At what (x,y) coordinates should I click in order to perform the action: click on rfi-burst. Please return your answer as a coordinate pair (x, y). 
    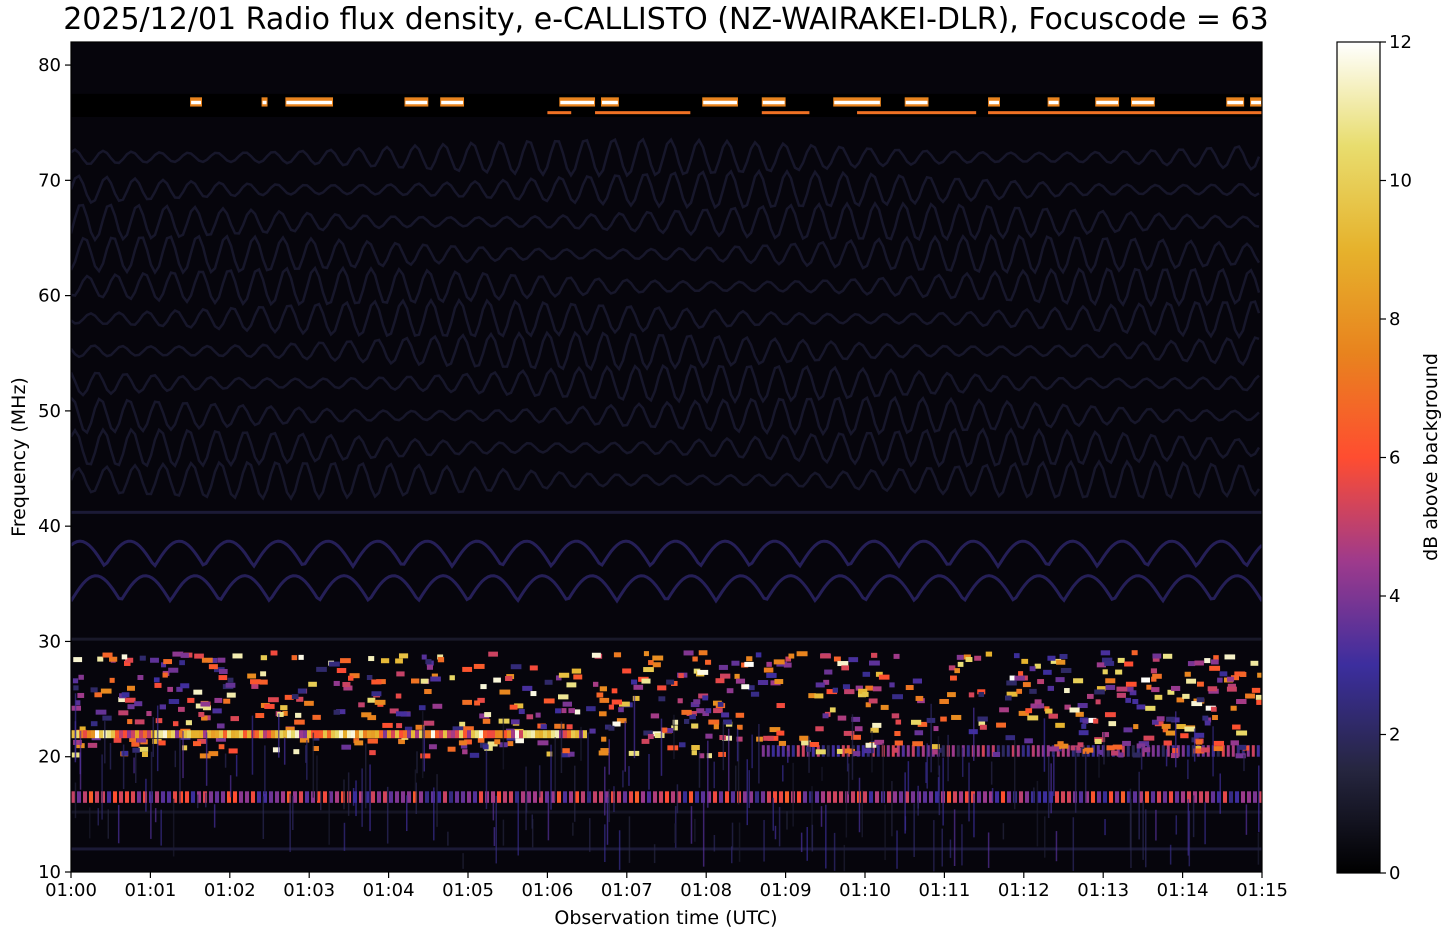
    Looking at the image, I should click on (577, 102).